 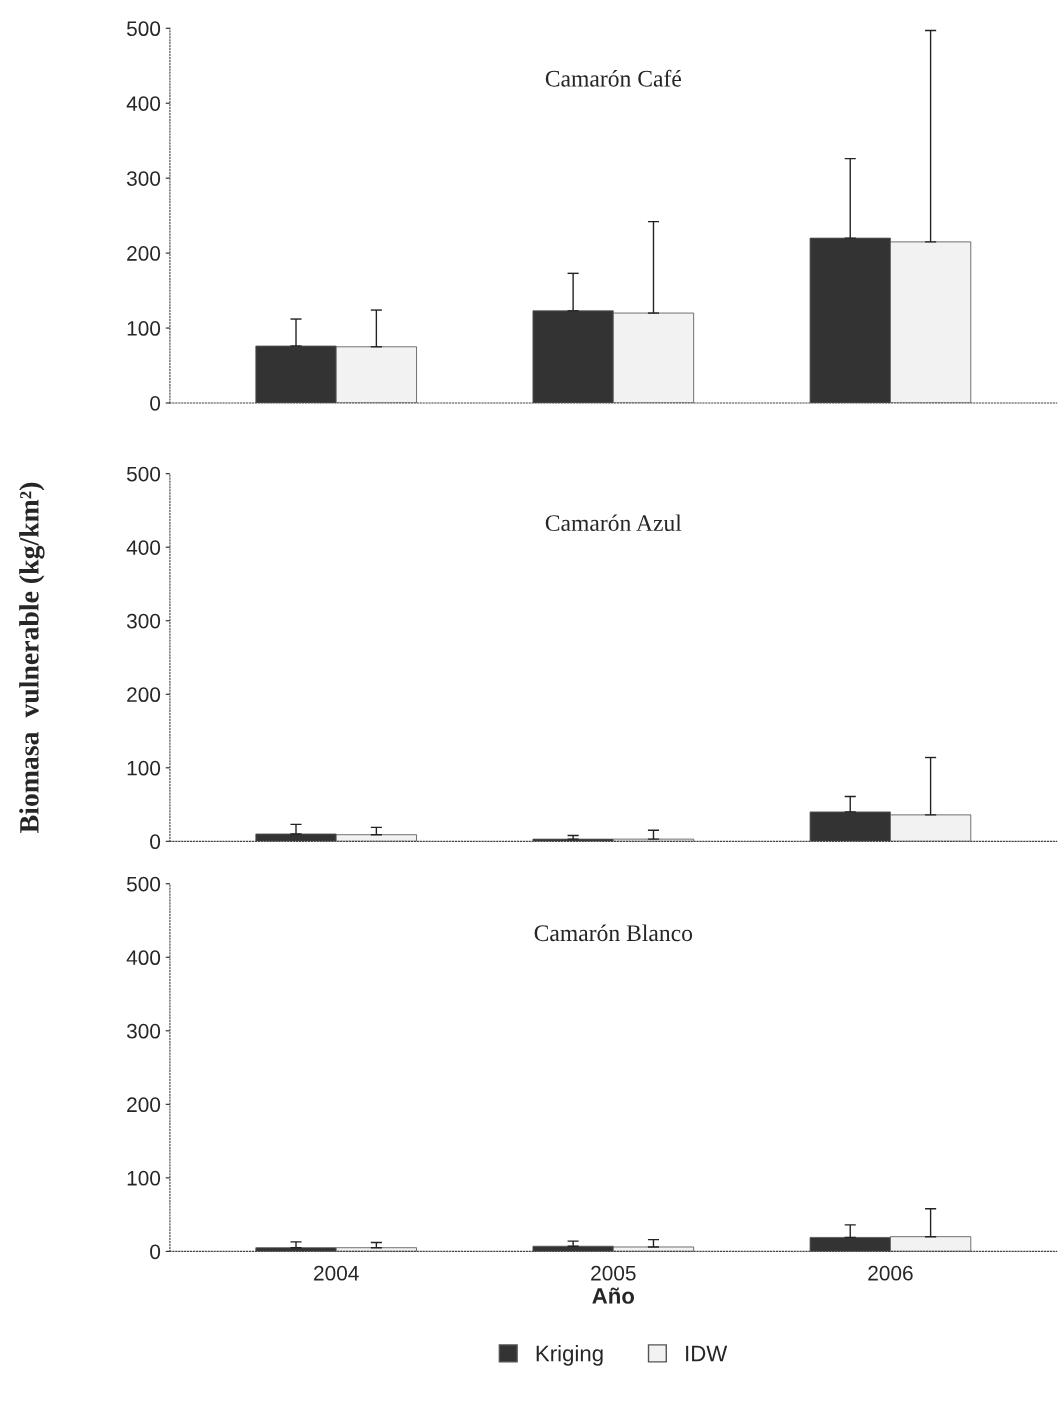 What do you see at coordinates (613, 78) in the screenshot?
I see `text: Camarón Café` at bounding box center [613, 78].